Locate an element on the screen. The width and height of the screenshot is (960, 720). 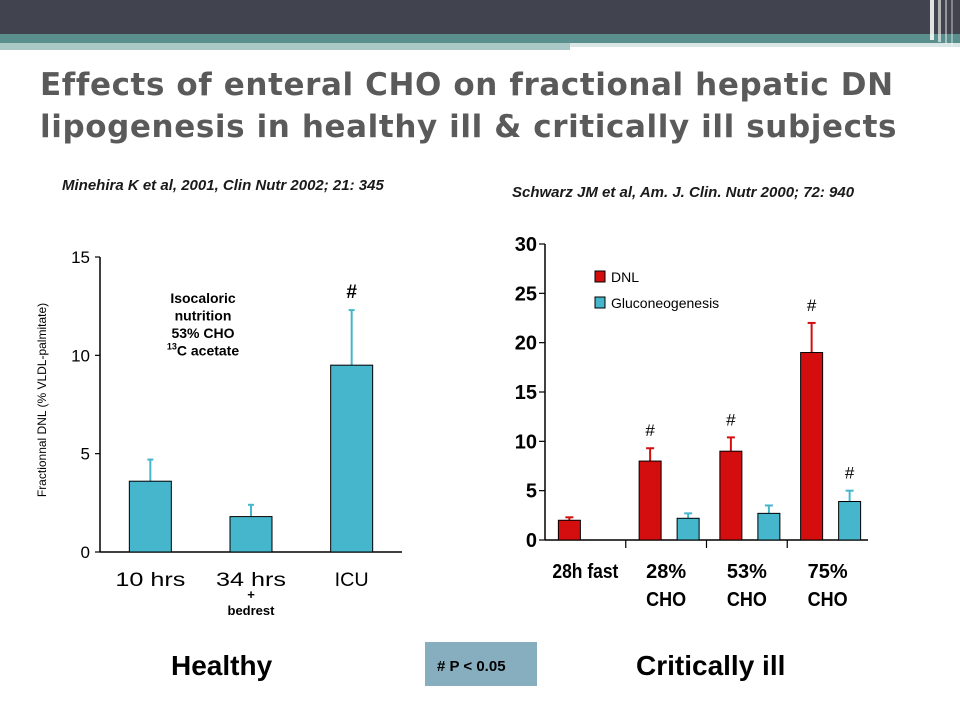
significance-note: # P < 0.05 is located at coordinates (481, 664).